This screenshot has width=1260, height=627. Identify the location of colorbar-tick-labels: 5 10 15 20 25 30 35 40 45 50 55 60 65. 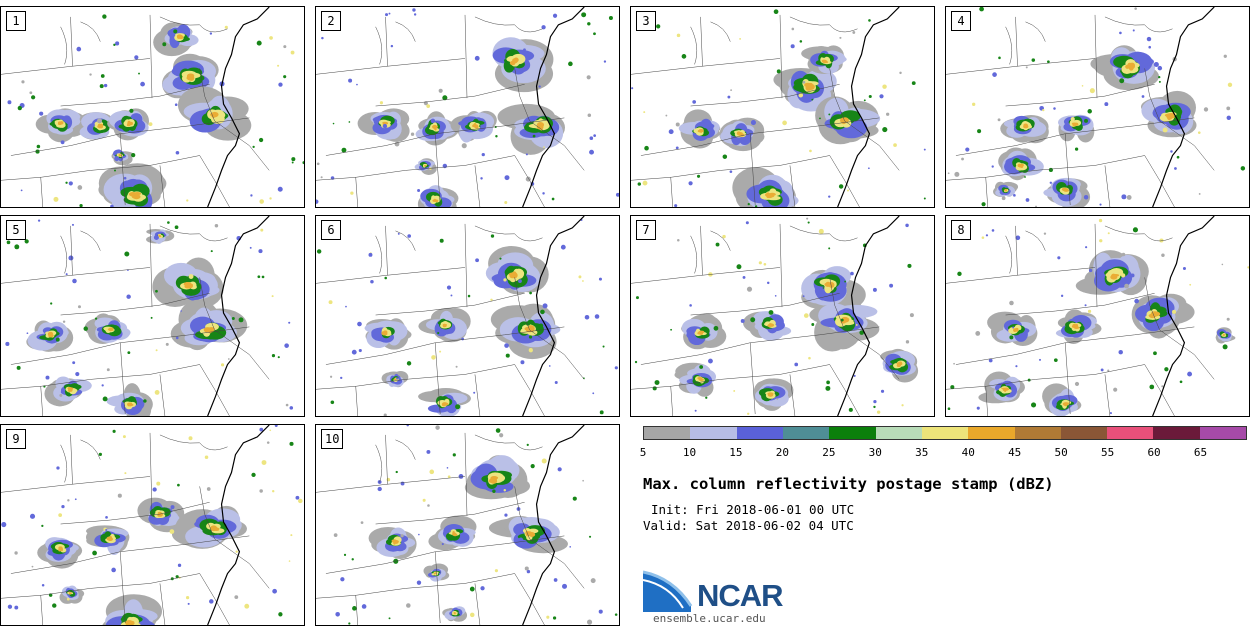
(943, 453).